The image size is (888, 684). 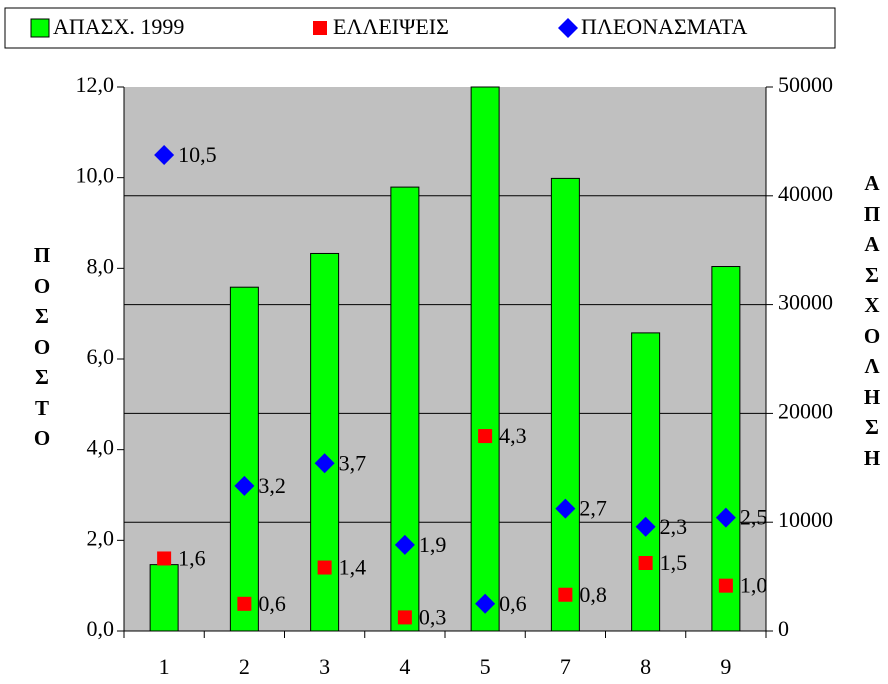 I want to click on x-tick-label: 3, so click(x=324, y=666).